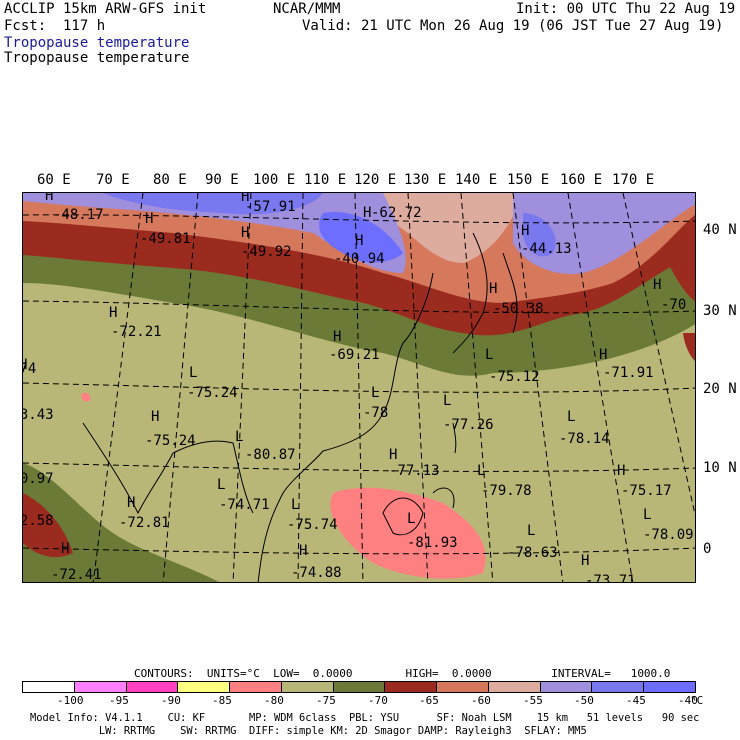  What do you see at coordinates (97, 43) in the screenshot?
I see `field-title-primary: Tropopause temperature` at bounding box center [97, 43].